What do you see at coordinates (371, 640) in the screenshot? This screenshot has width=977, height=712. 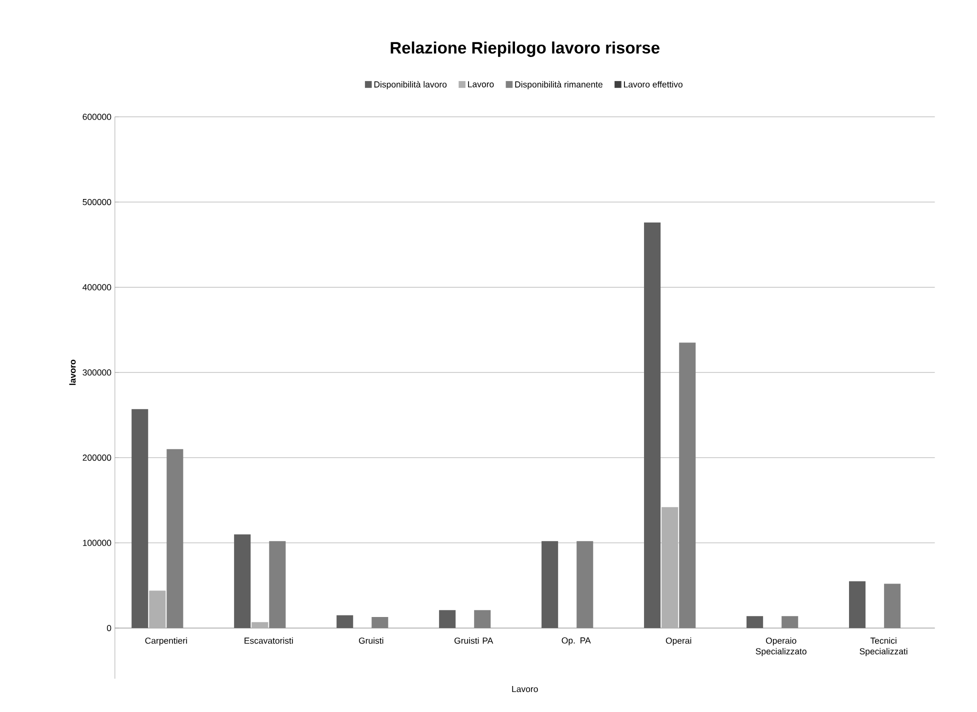 I see `x-tick-label: Gruisti` at bounding box center [371, 640].